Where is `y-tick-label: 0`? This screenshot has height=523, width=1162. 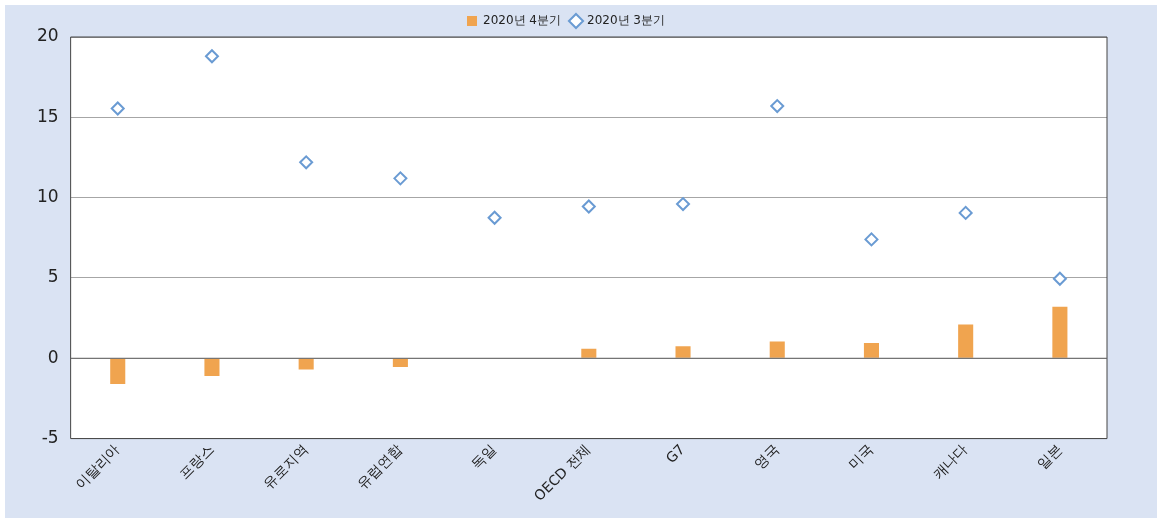
y-tick-label: 0 is located at coordinates (53, 356).